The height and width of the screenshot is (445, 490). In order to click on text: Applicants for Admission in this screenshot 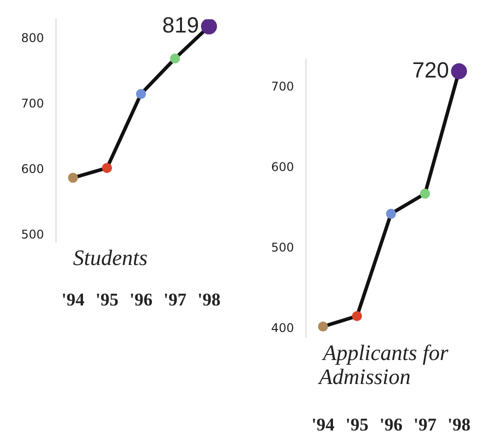, I will do `click(383, 364)`.